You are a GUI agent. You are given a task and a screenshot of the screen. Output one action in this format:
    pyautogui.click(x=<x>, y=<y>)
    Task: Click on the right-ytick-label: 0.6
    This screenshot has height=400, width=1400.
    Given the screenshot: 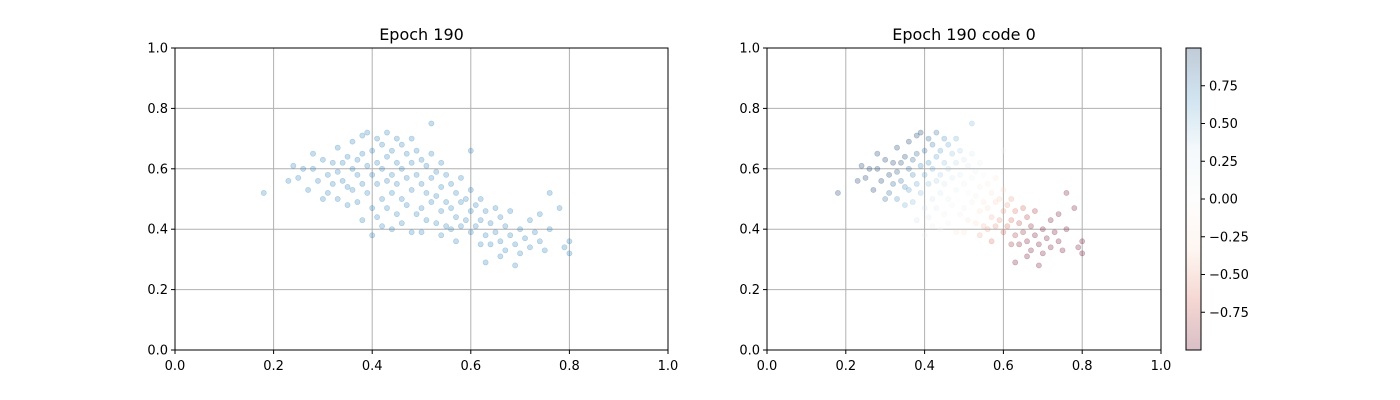 What is the action you would take?
    pyautogui.click(x=749, y=169)
    